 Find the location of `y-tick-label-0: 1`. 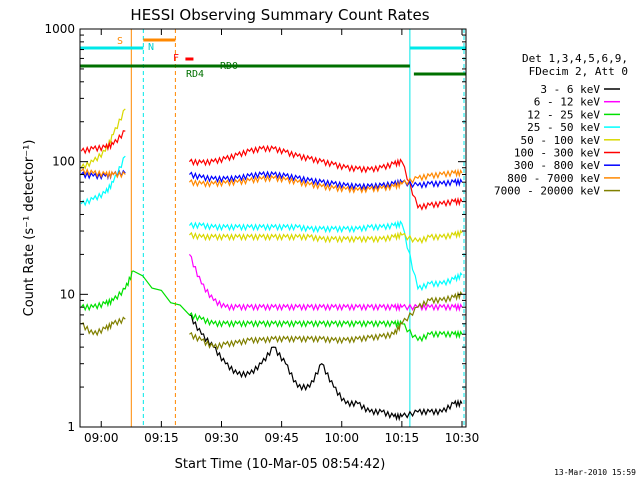

y-tick-label-0: 1 is located at coordinates (71, 427).